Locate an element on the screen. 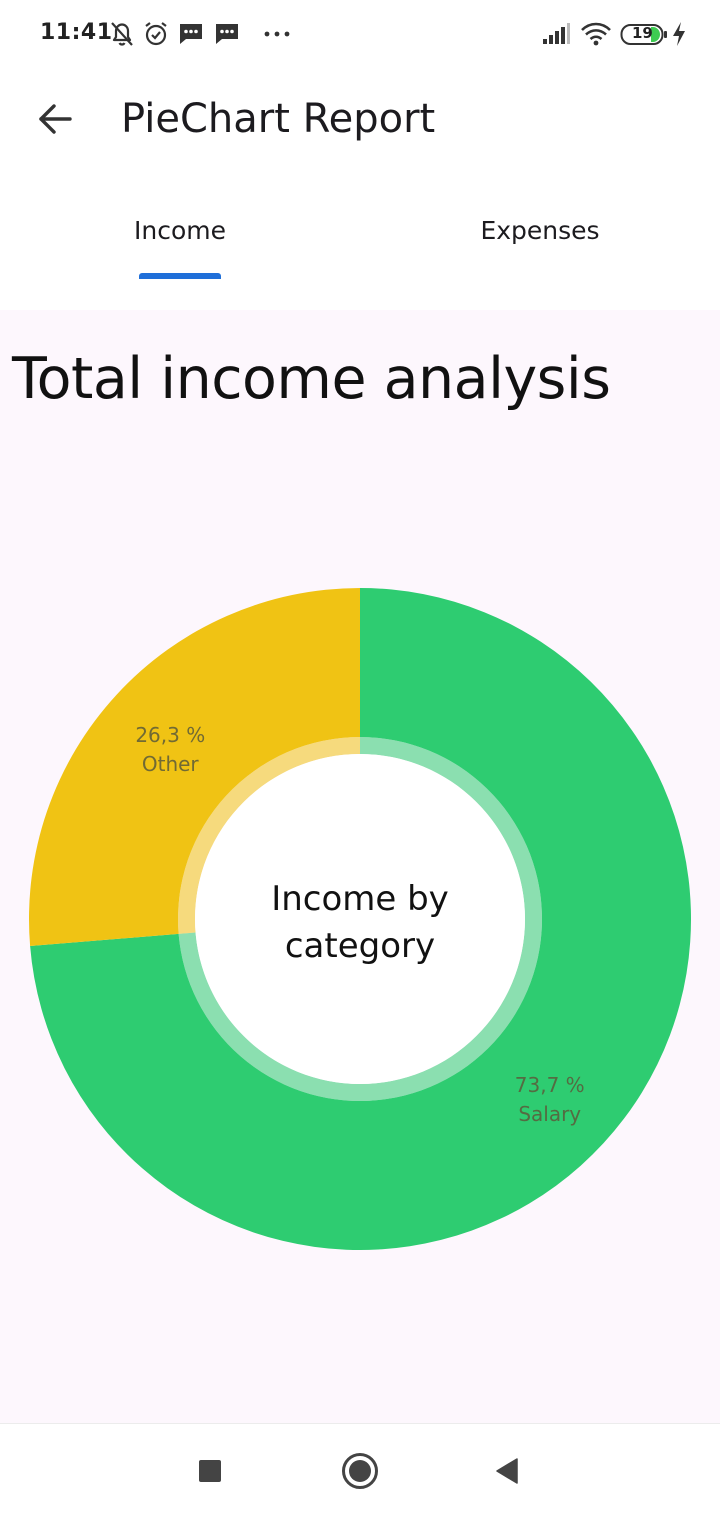  tab-label: Expenses is located at coordinates (540, 230).